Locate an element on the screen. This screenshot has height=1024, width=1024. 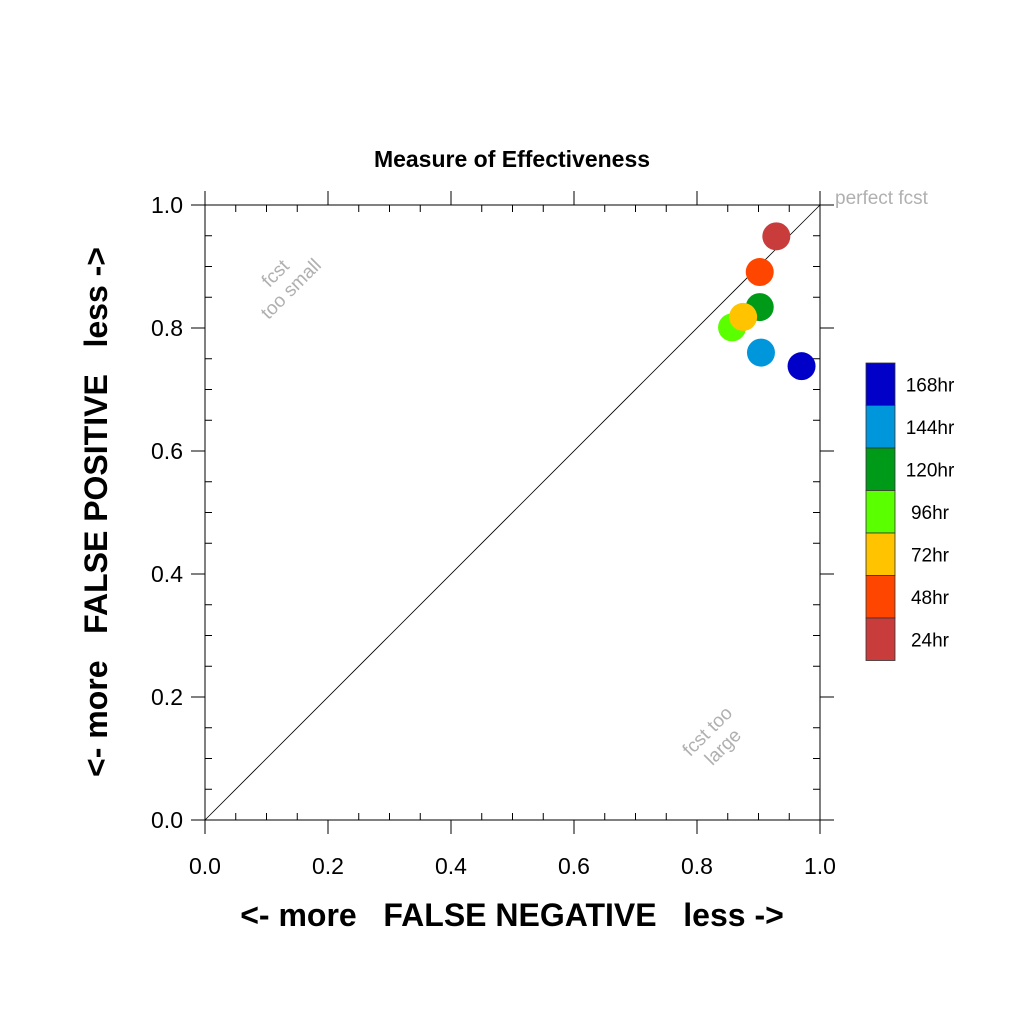
legend-label-168hr: 168hr is located at coordinates (930, 385).